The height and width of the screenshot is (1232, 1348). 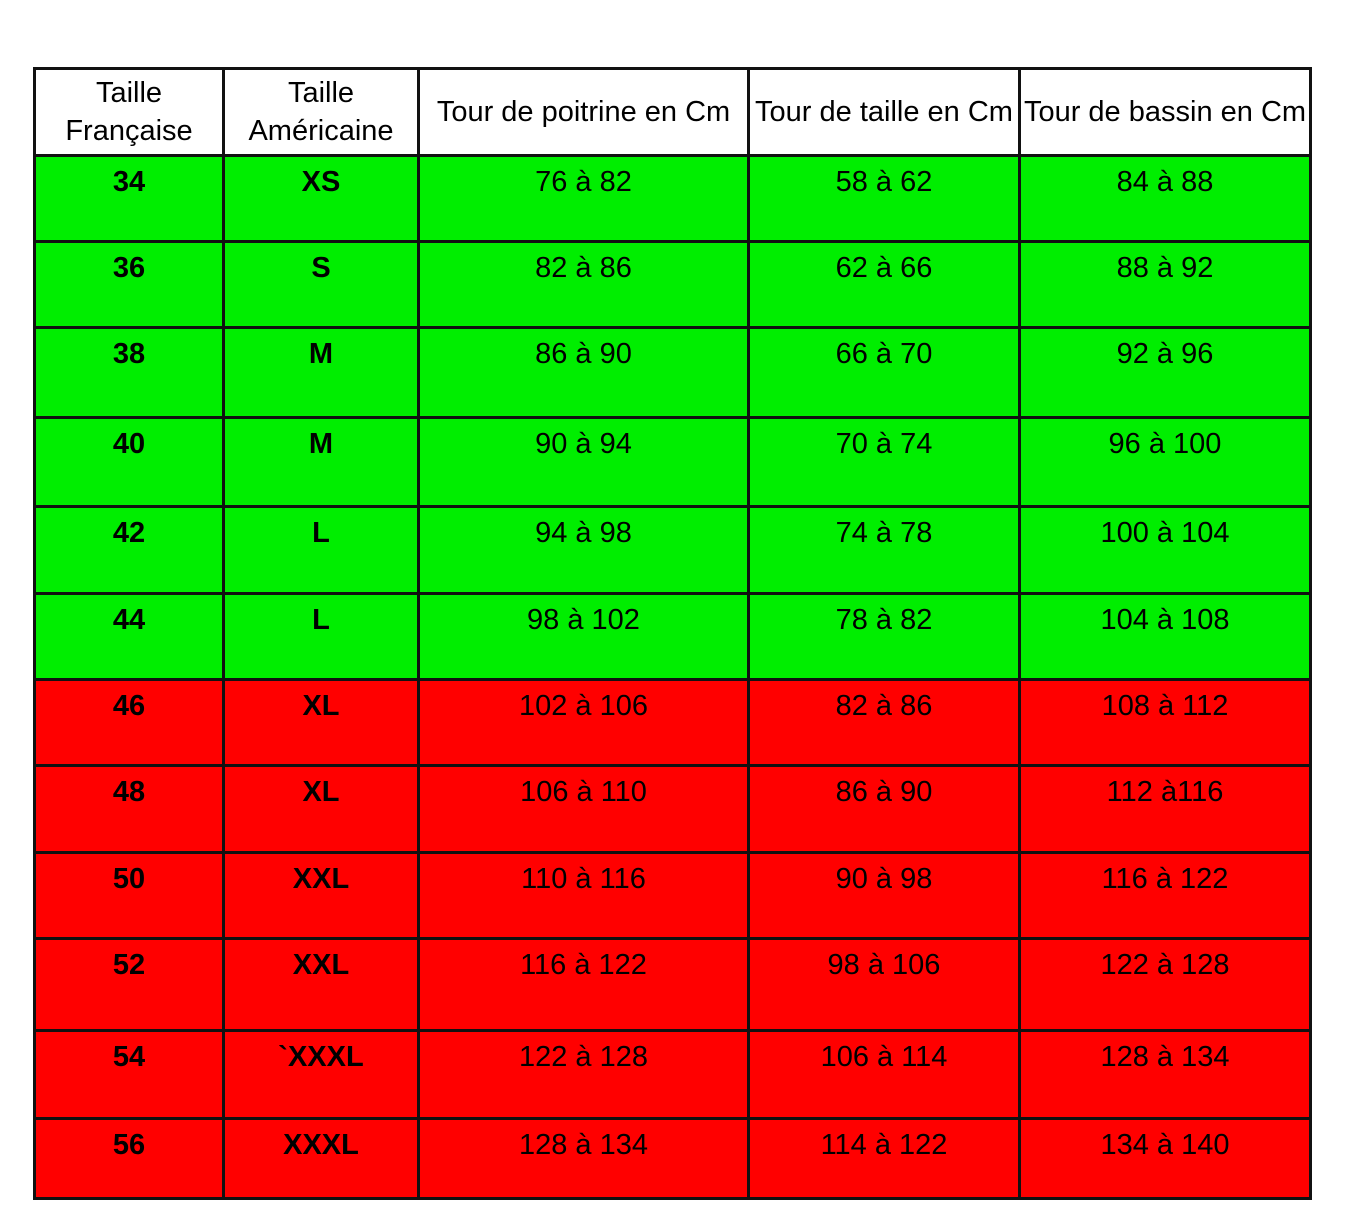 What do you see at coordinates (1165, 984) in the screenshot?
I see `cell-tour-de-bassin: 122 à 128` at bounding box center [1165, 984].